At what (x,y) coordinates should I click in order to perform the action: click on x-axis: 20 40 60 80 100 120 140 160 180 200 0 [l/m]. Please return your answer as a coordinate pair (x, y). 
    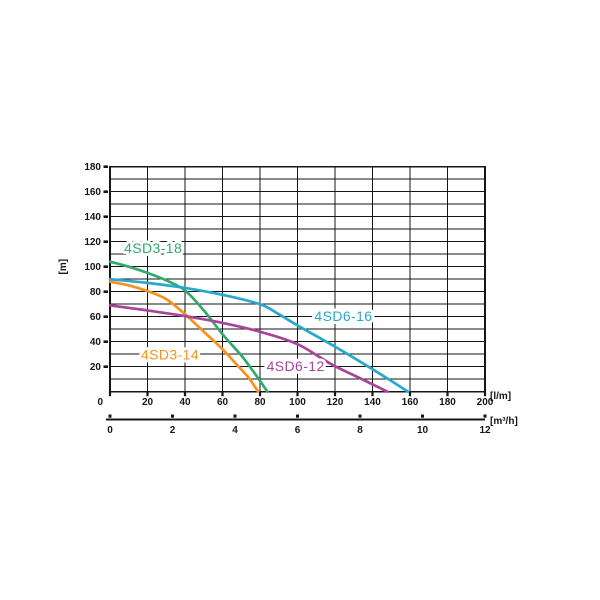
    Looking at the image, I should click on (304, 399).